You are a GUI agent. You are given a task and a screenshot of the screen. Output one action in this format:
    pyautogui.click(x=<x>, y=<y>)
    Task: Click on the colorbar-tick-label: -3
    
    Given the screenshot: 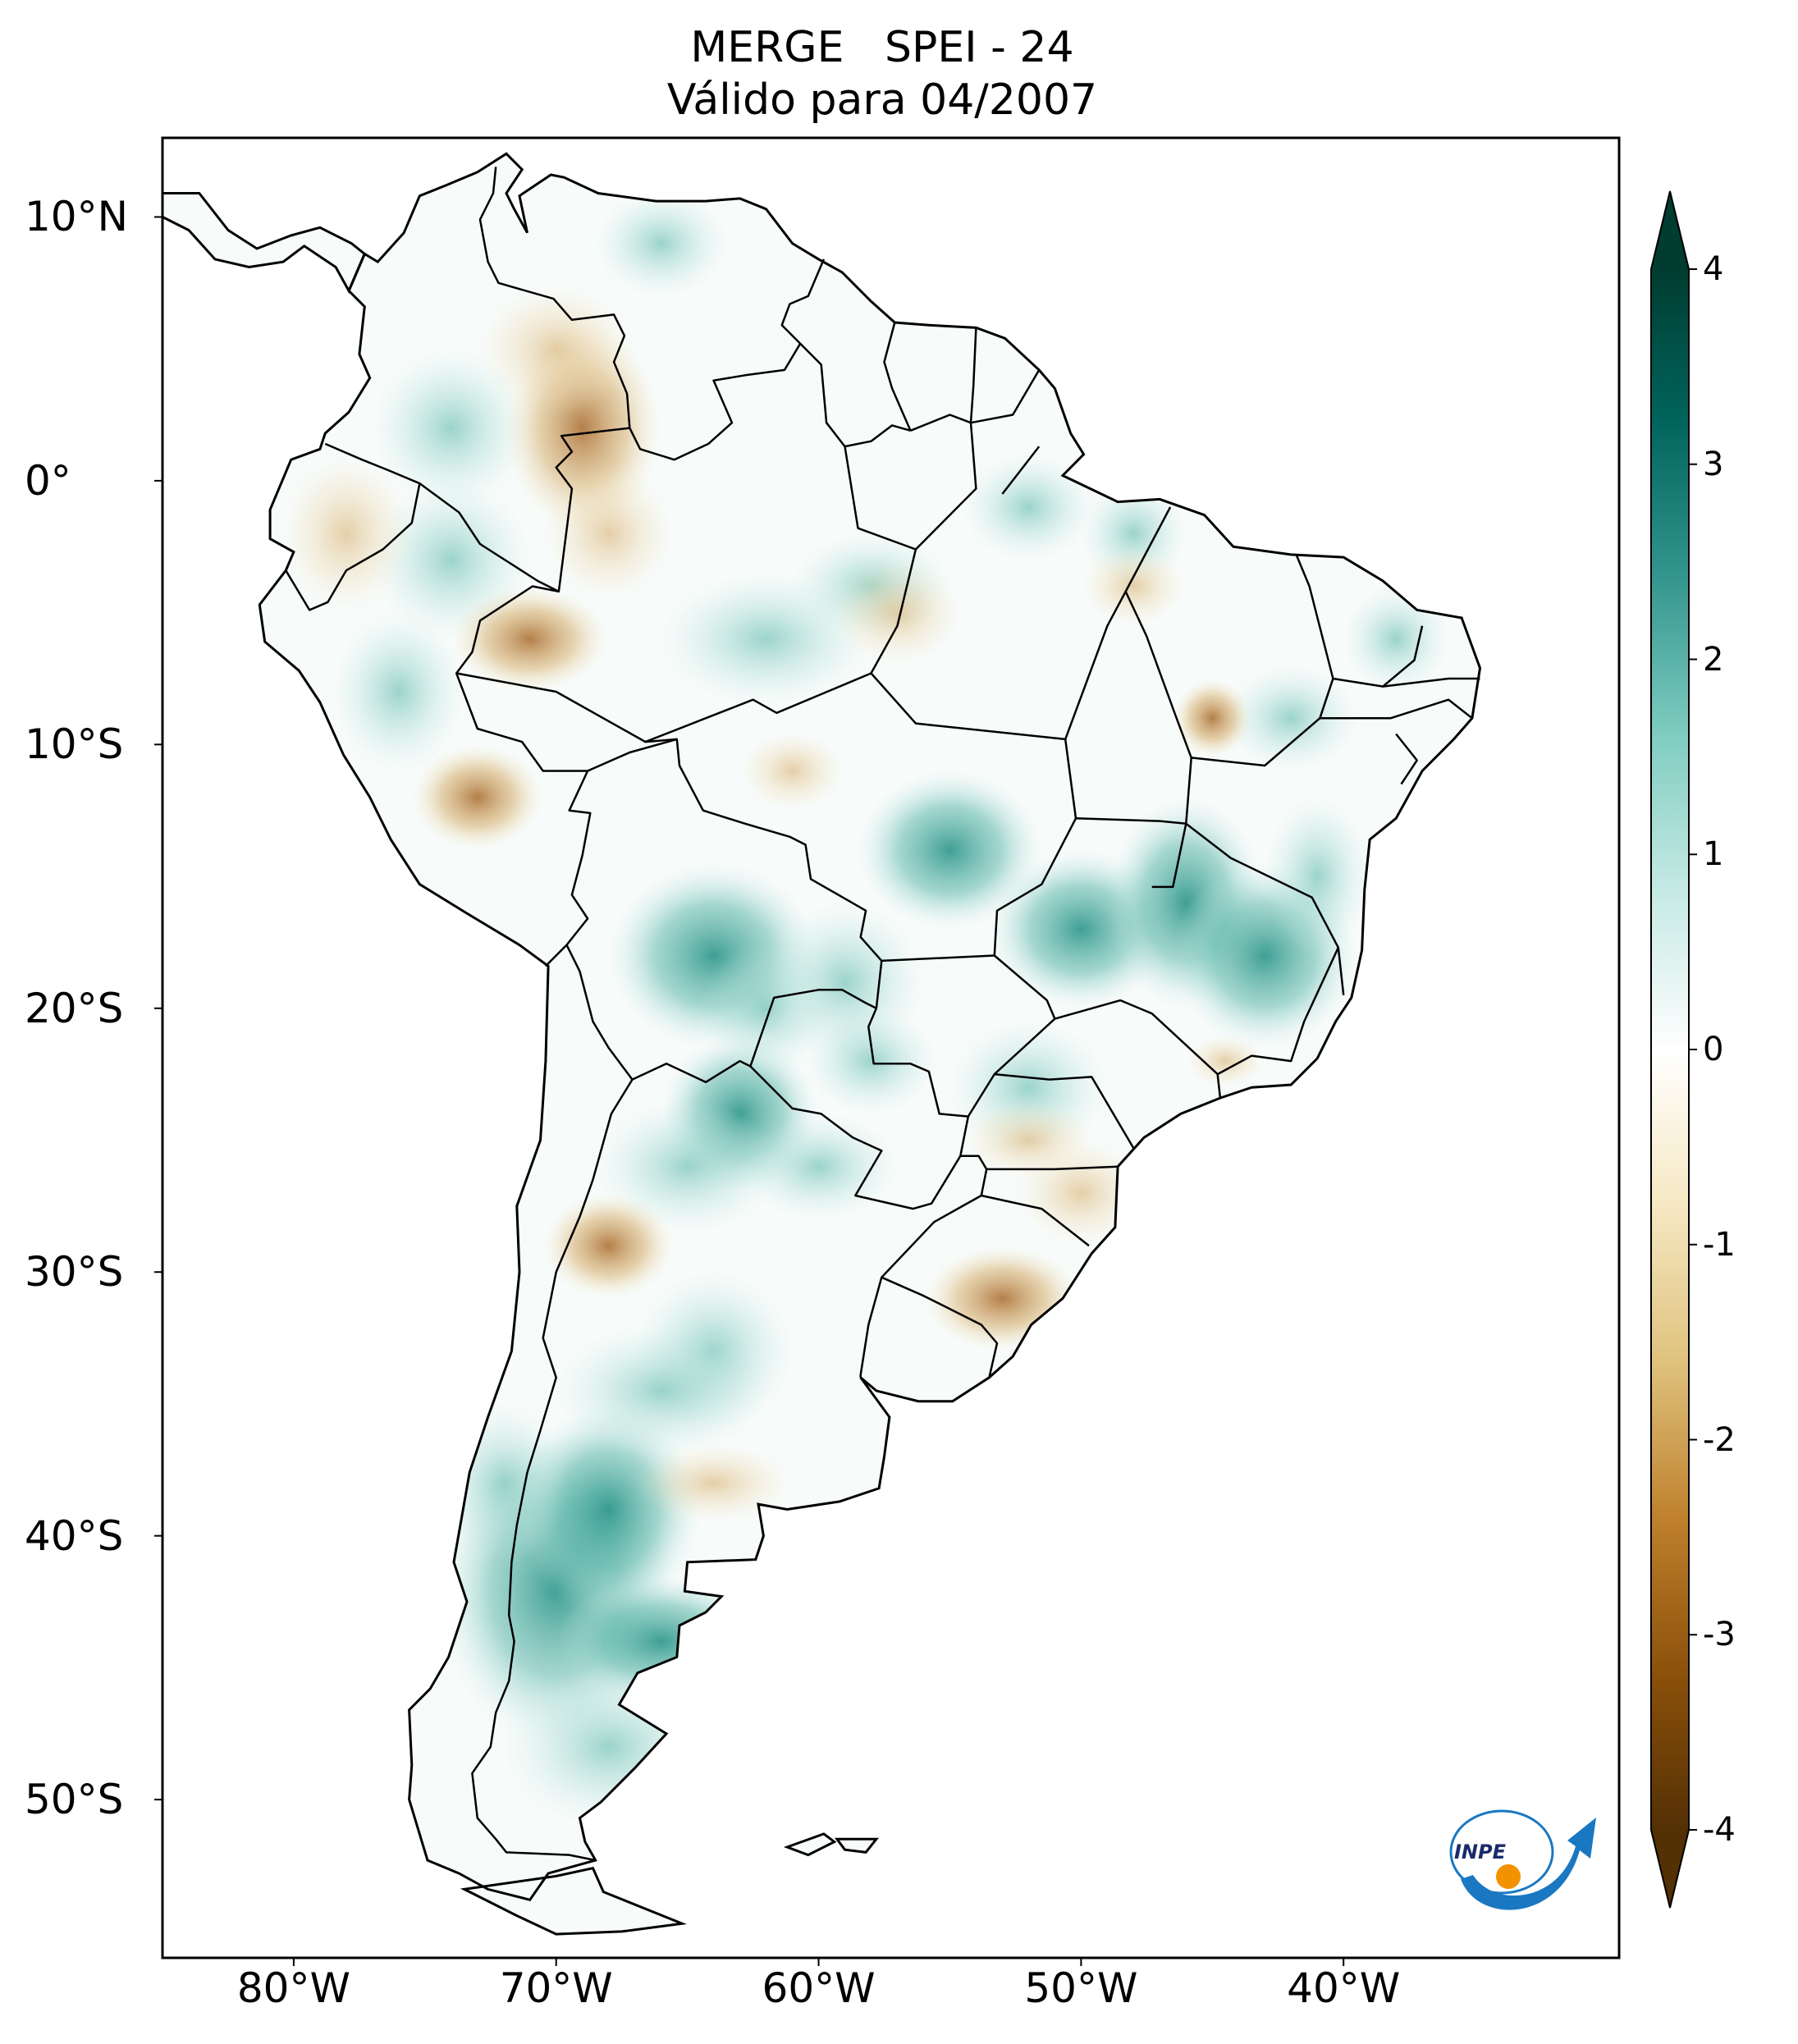 What is the action you would take?
    pyautogui.click(x=1719, y=1635)
    